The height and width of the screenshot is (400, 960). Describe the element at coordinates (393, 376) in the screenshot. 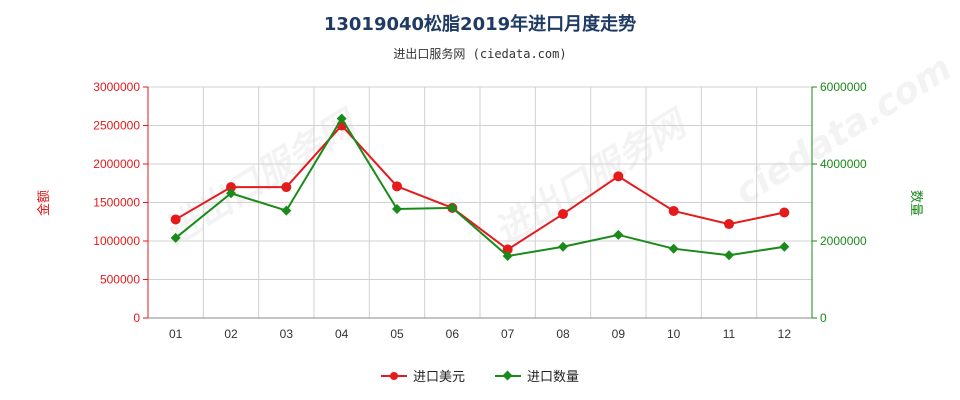

I see `legend-swatch-red` at that location.